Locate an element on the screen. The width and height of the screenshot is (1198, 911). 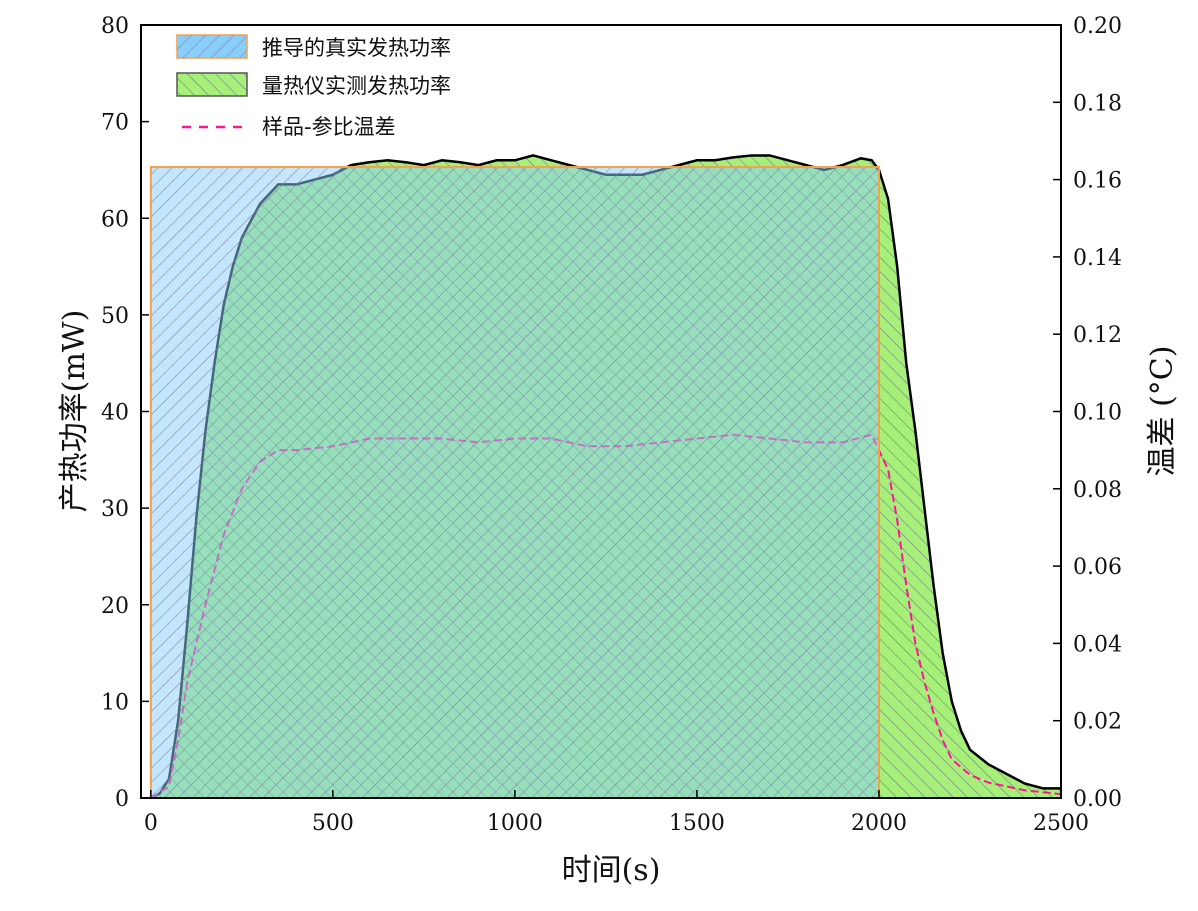
y-axis-label: 产热功率(mW) is located at coordinates (74, 411).